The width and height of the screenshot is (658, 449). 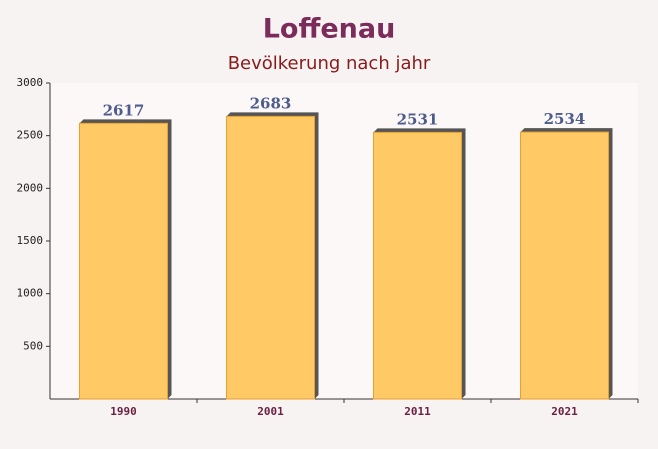 What do you see at coordinates (30, 293) in the screenshot?
I see `y-tick-label: 1000` at bounding box center [30, 293].